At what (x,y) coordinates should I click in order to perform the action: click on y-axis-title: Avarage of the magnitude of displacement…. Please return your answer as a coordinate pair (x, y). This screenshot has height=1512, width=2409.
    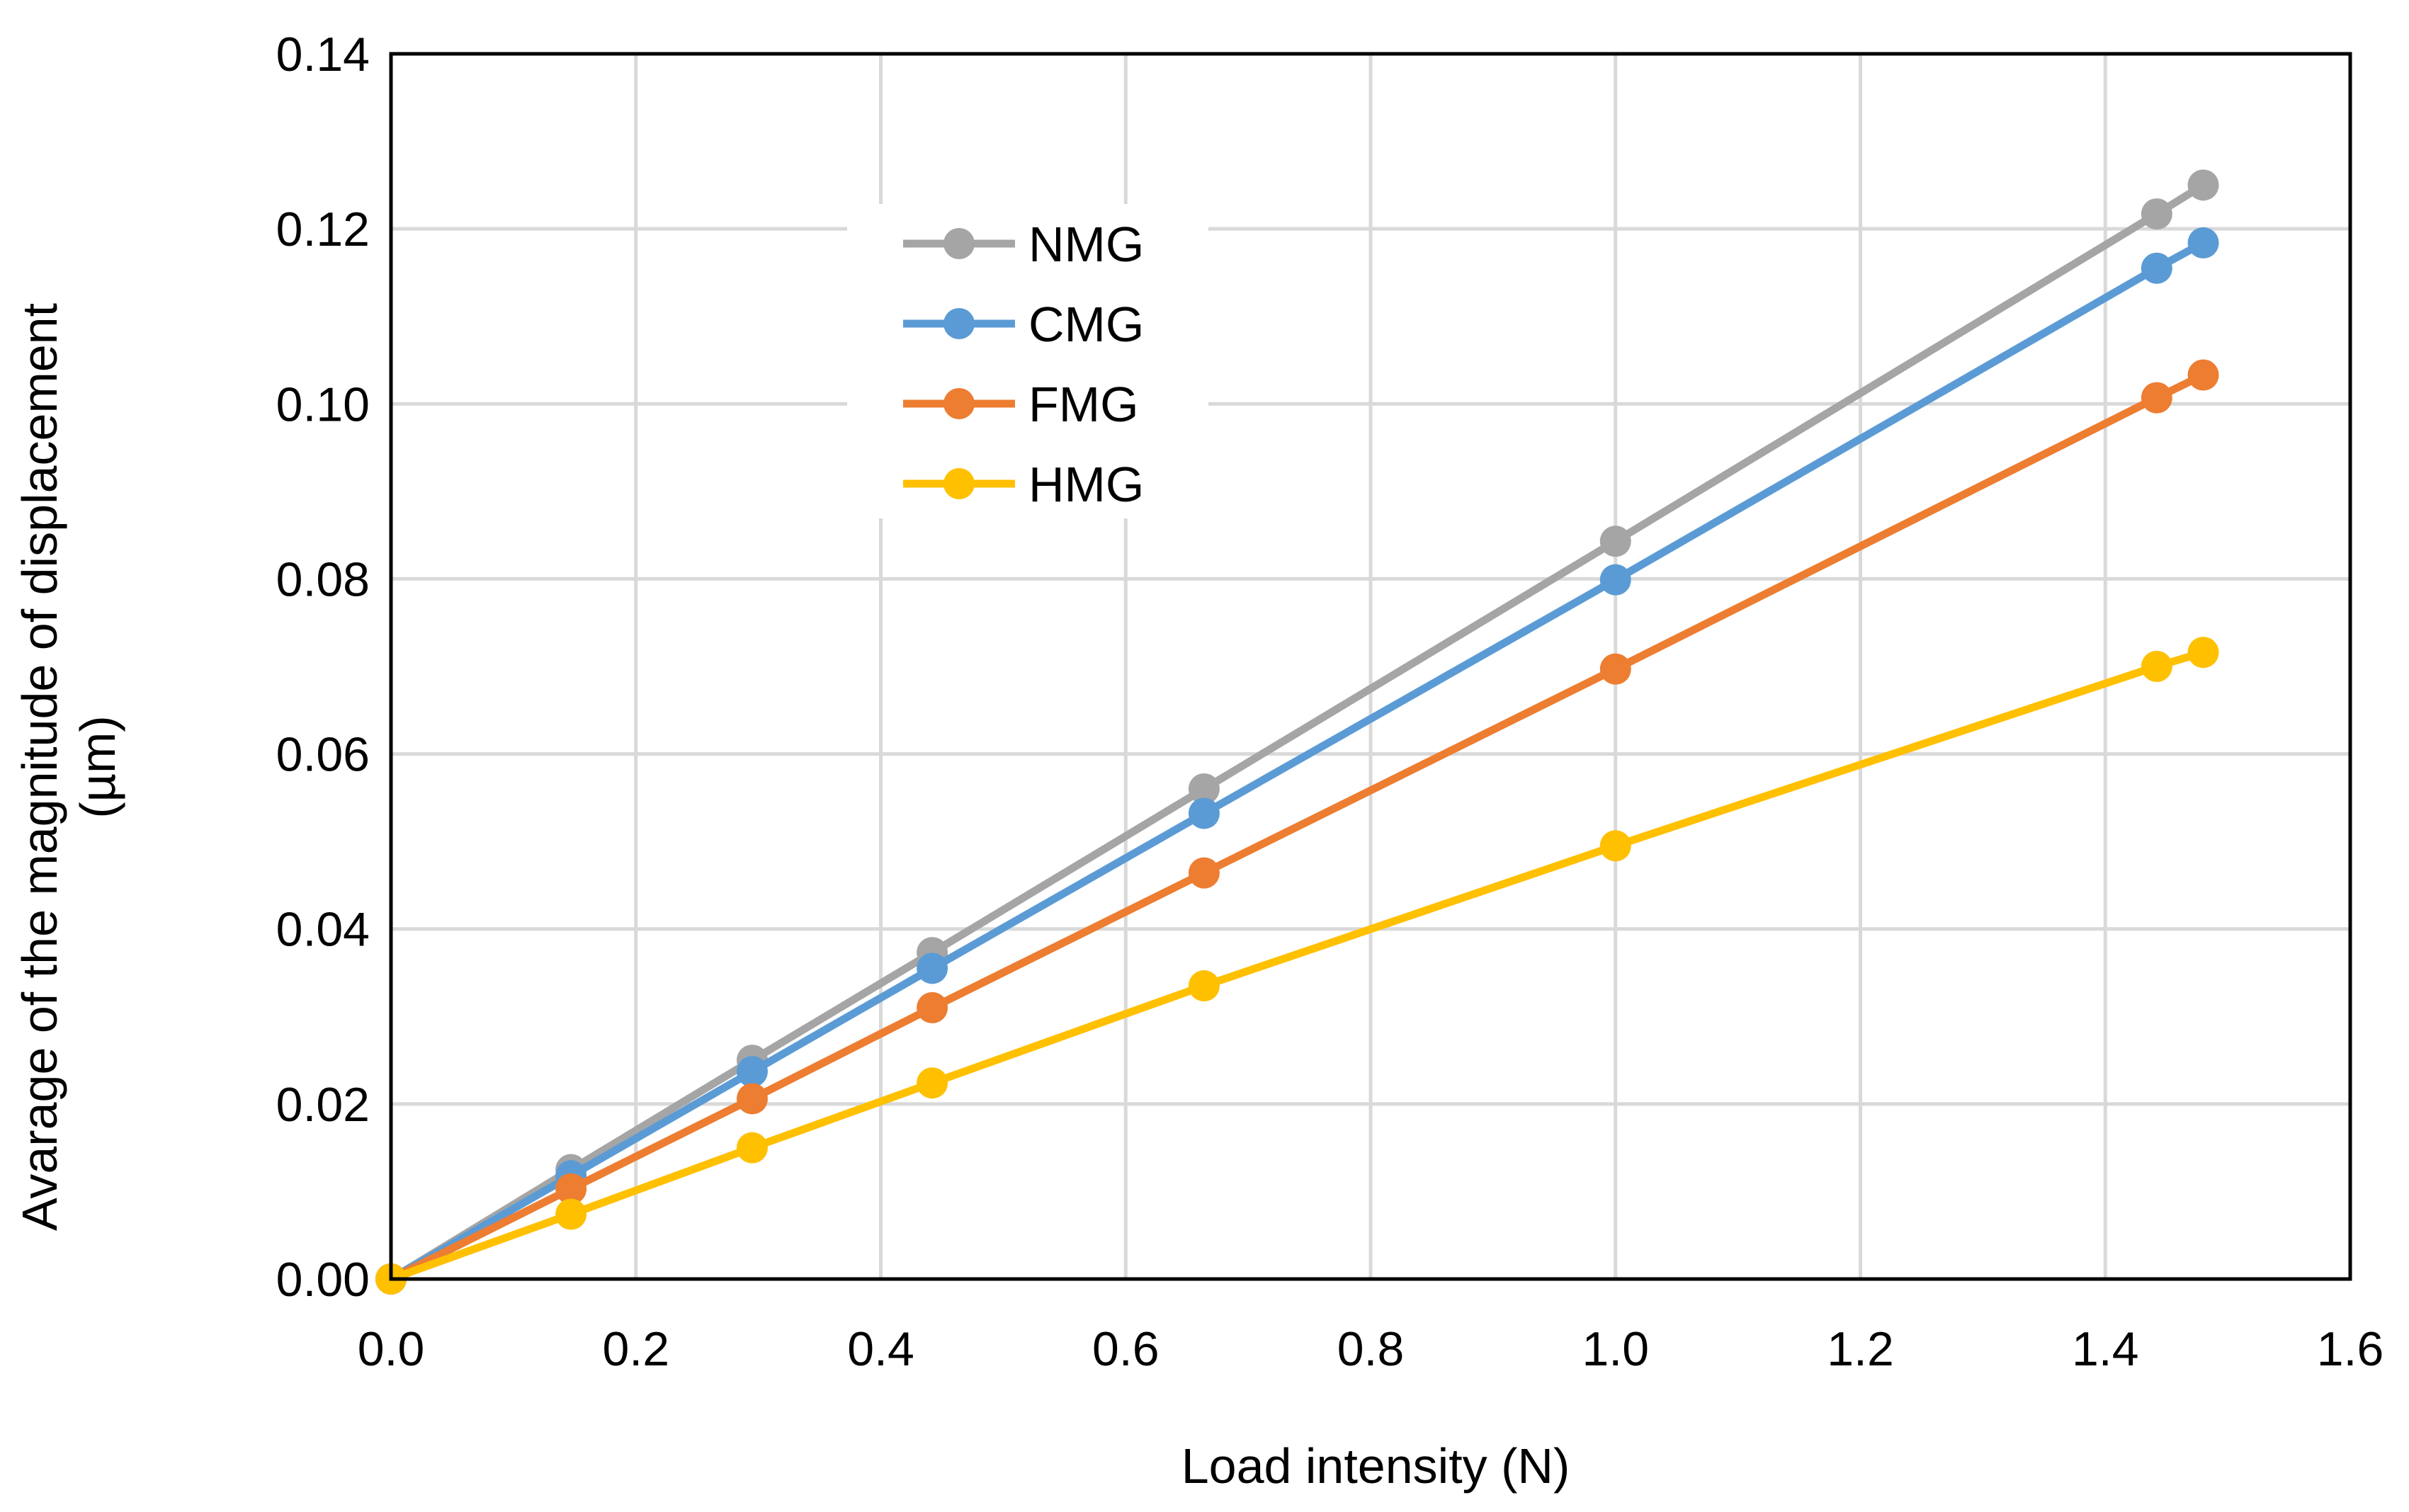
    Looking at the image, I should click on (68, 767).